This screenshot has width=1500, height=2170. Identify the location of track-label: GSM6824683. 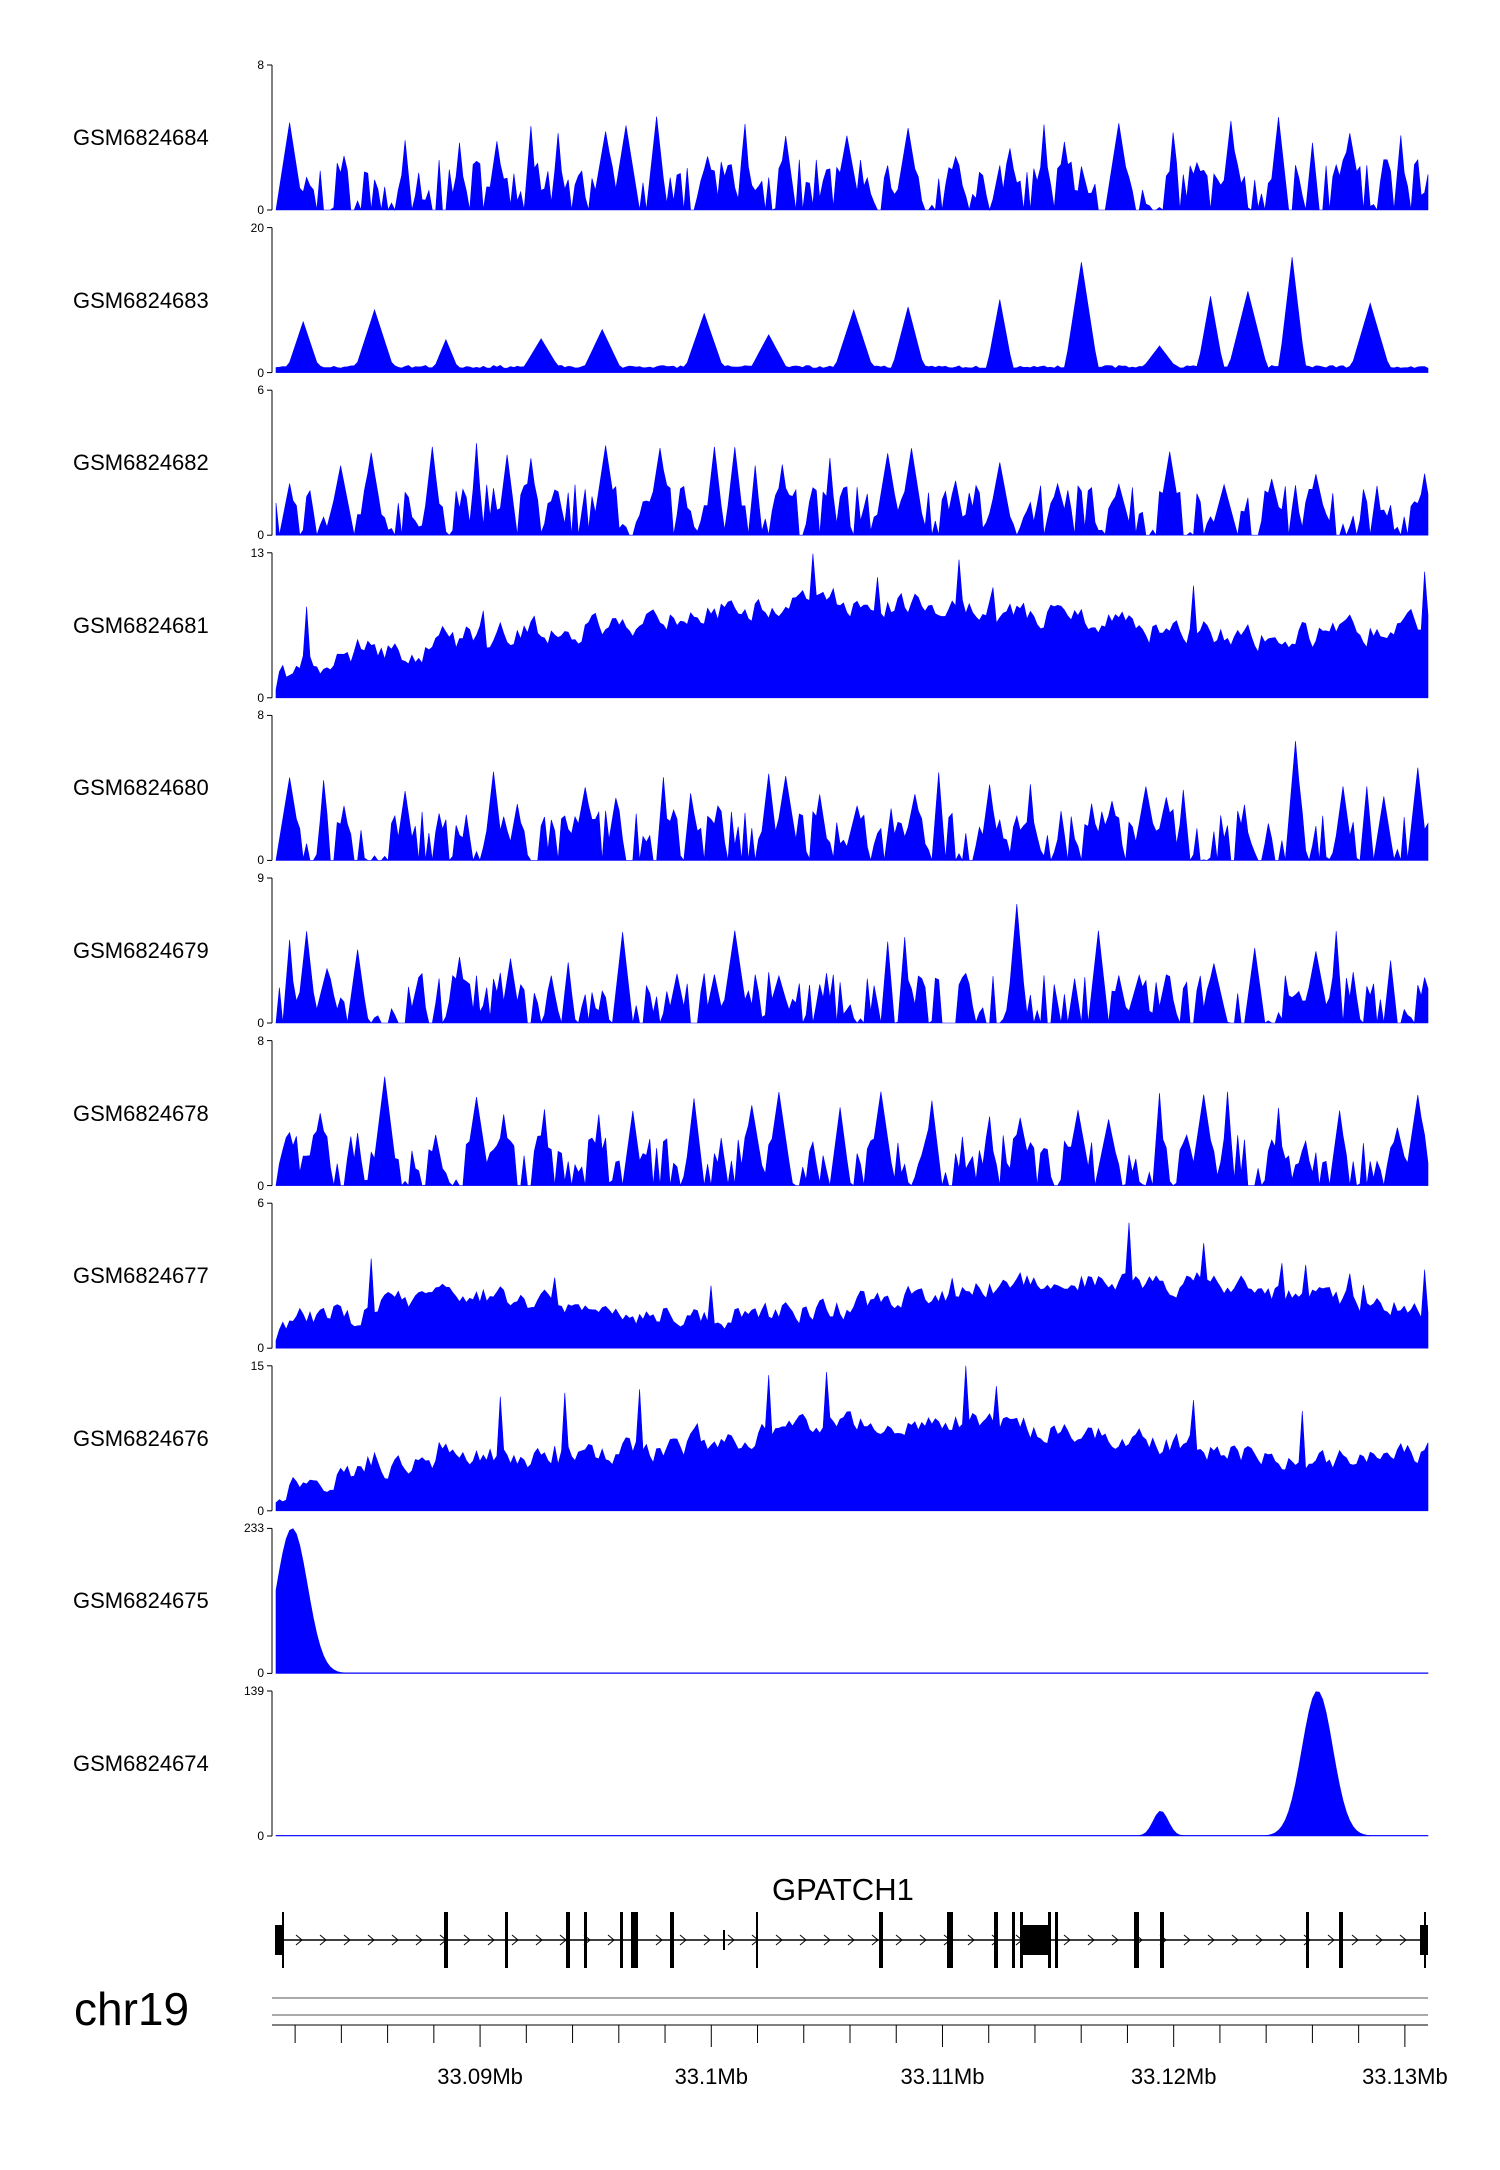
(141, 300).